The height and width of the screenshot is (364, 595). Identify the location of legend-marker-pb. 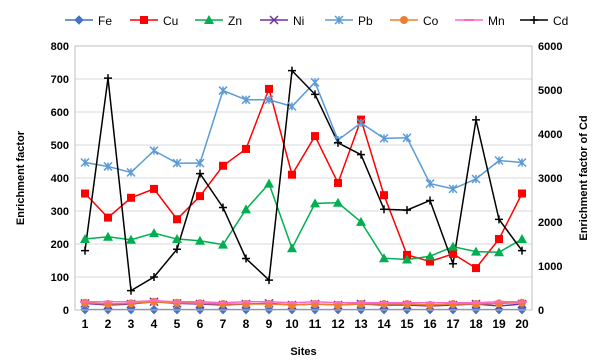
(339, 20).